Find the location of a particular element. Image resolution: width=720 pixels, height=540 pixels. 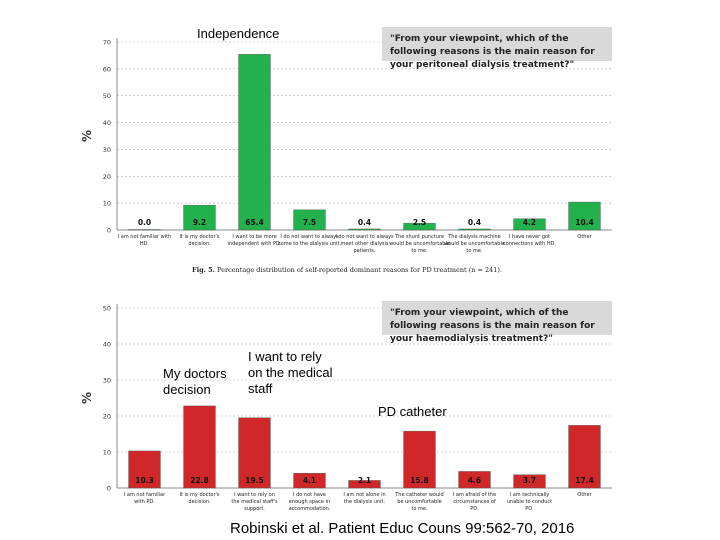

pd-category-label: I have never got is located at coordinates (529, 237).